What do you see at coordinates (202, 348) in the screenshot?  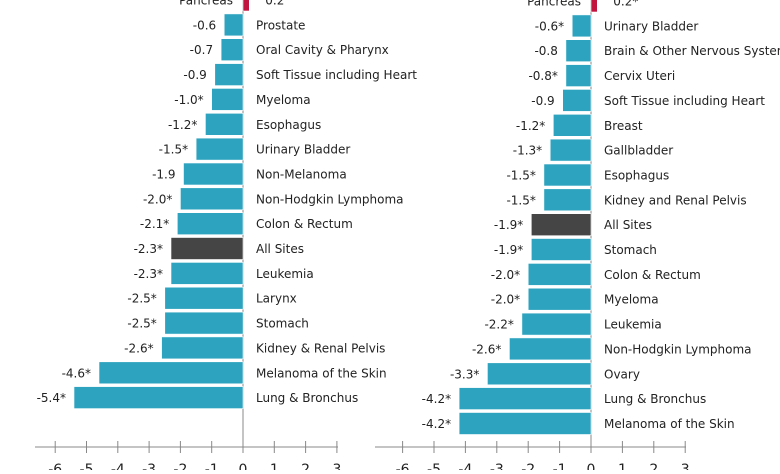 I see `bar-kidney-renal-pelvis` at bounding box center [202, 348].